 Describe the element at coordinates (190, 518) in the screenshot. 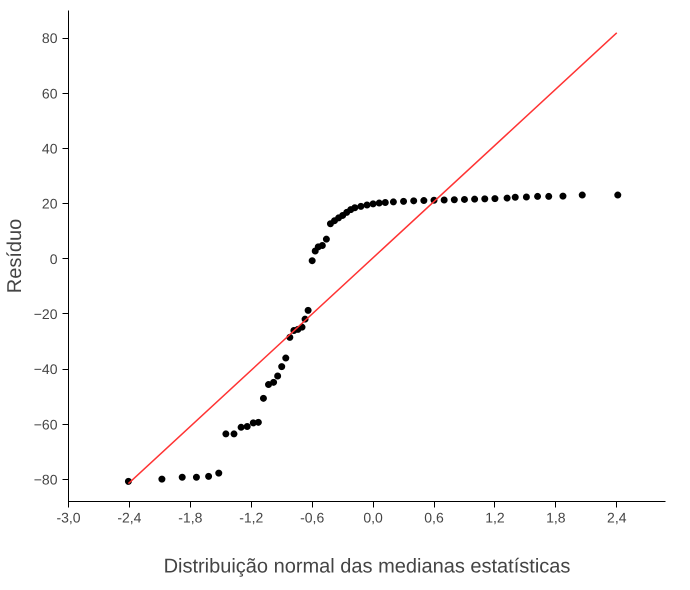

I see `x-tick-label: -1,8` at that location.